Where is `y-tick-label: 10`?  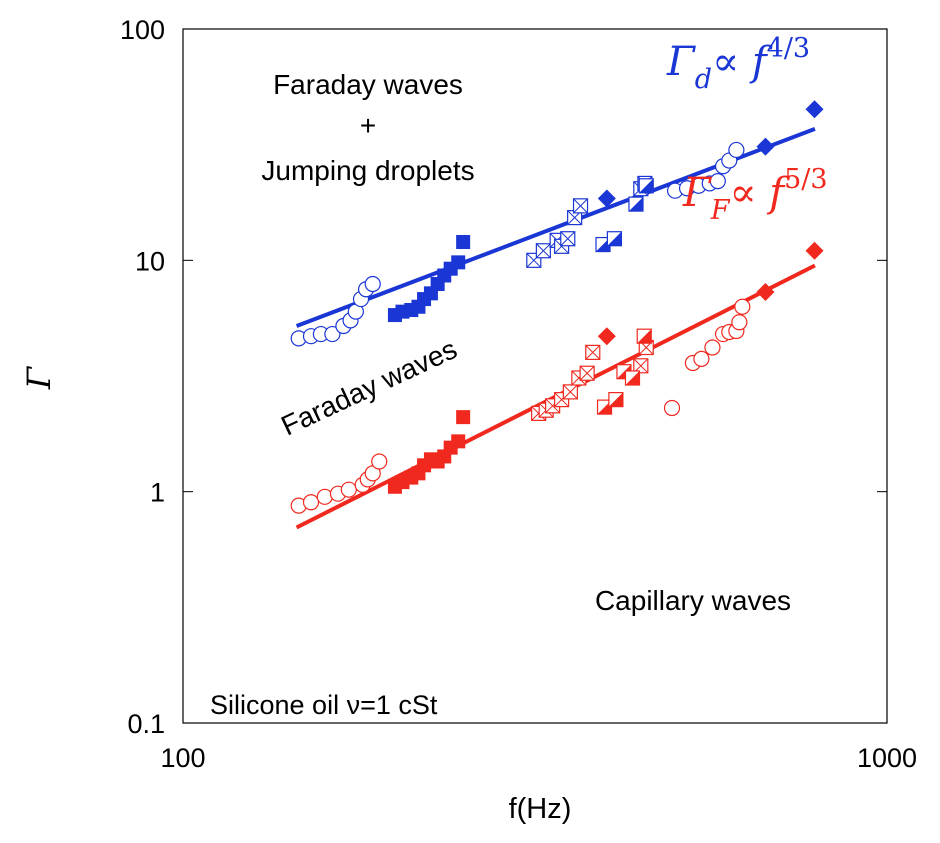 y-tick-label: 10 is located at coordinates (150, 261).